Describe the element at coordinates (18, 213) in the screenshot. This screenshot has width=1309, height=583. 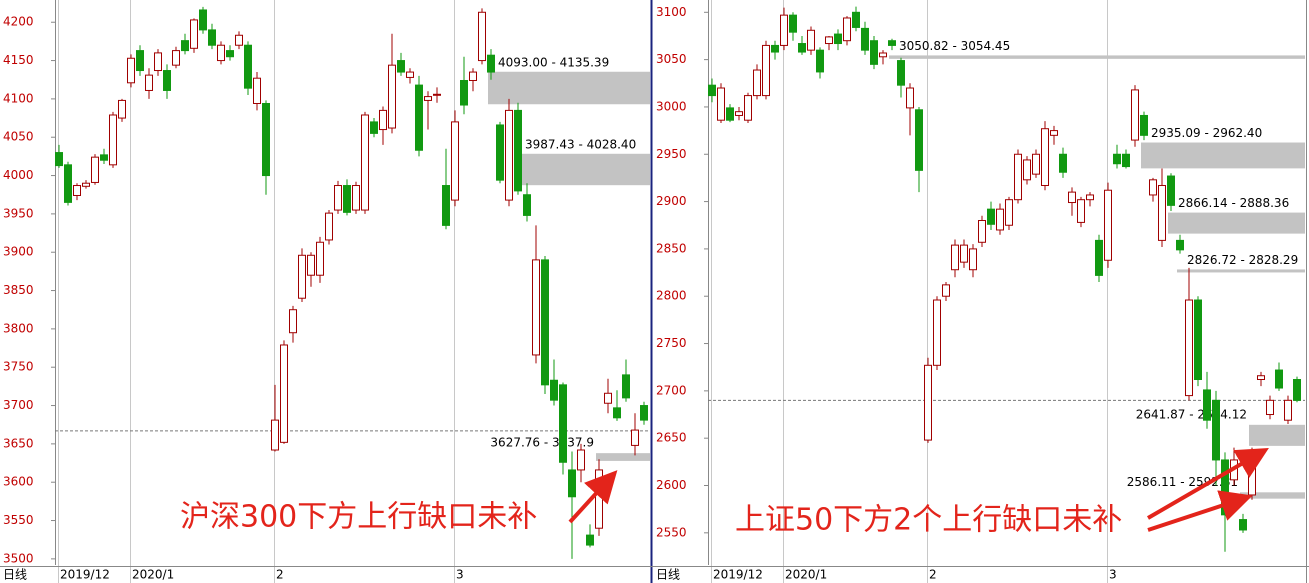
I see `y-tick-label: 3950` at that location.